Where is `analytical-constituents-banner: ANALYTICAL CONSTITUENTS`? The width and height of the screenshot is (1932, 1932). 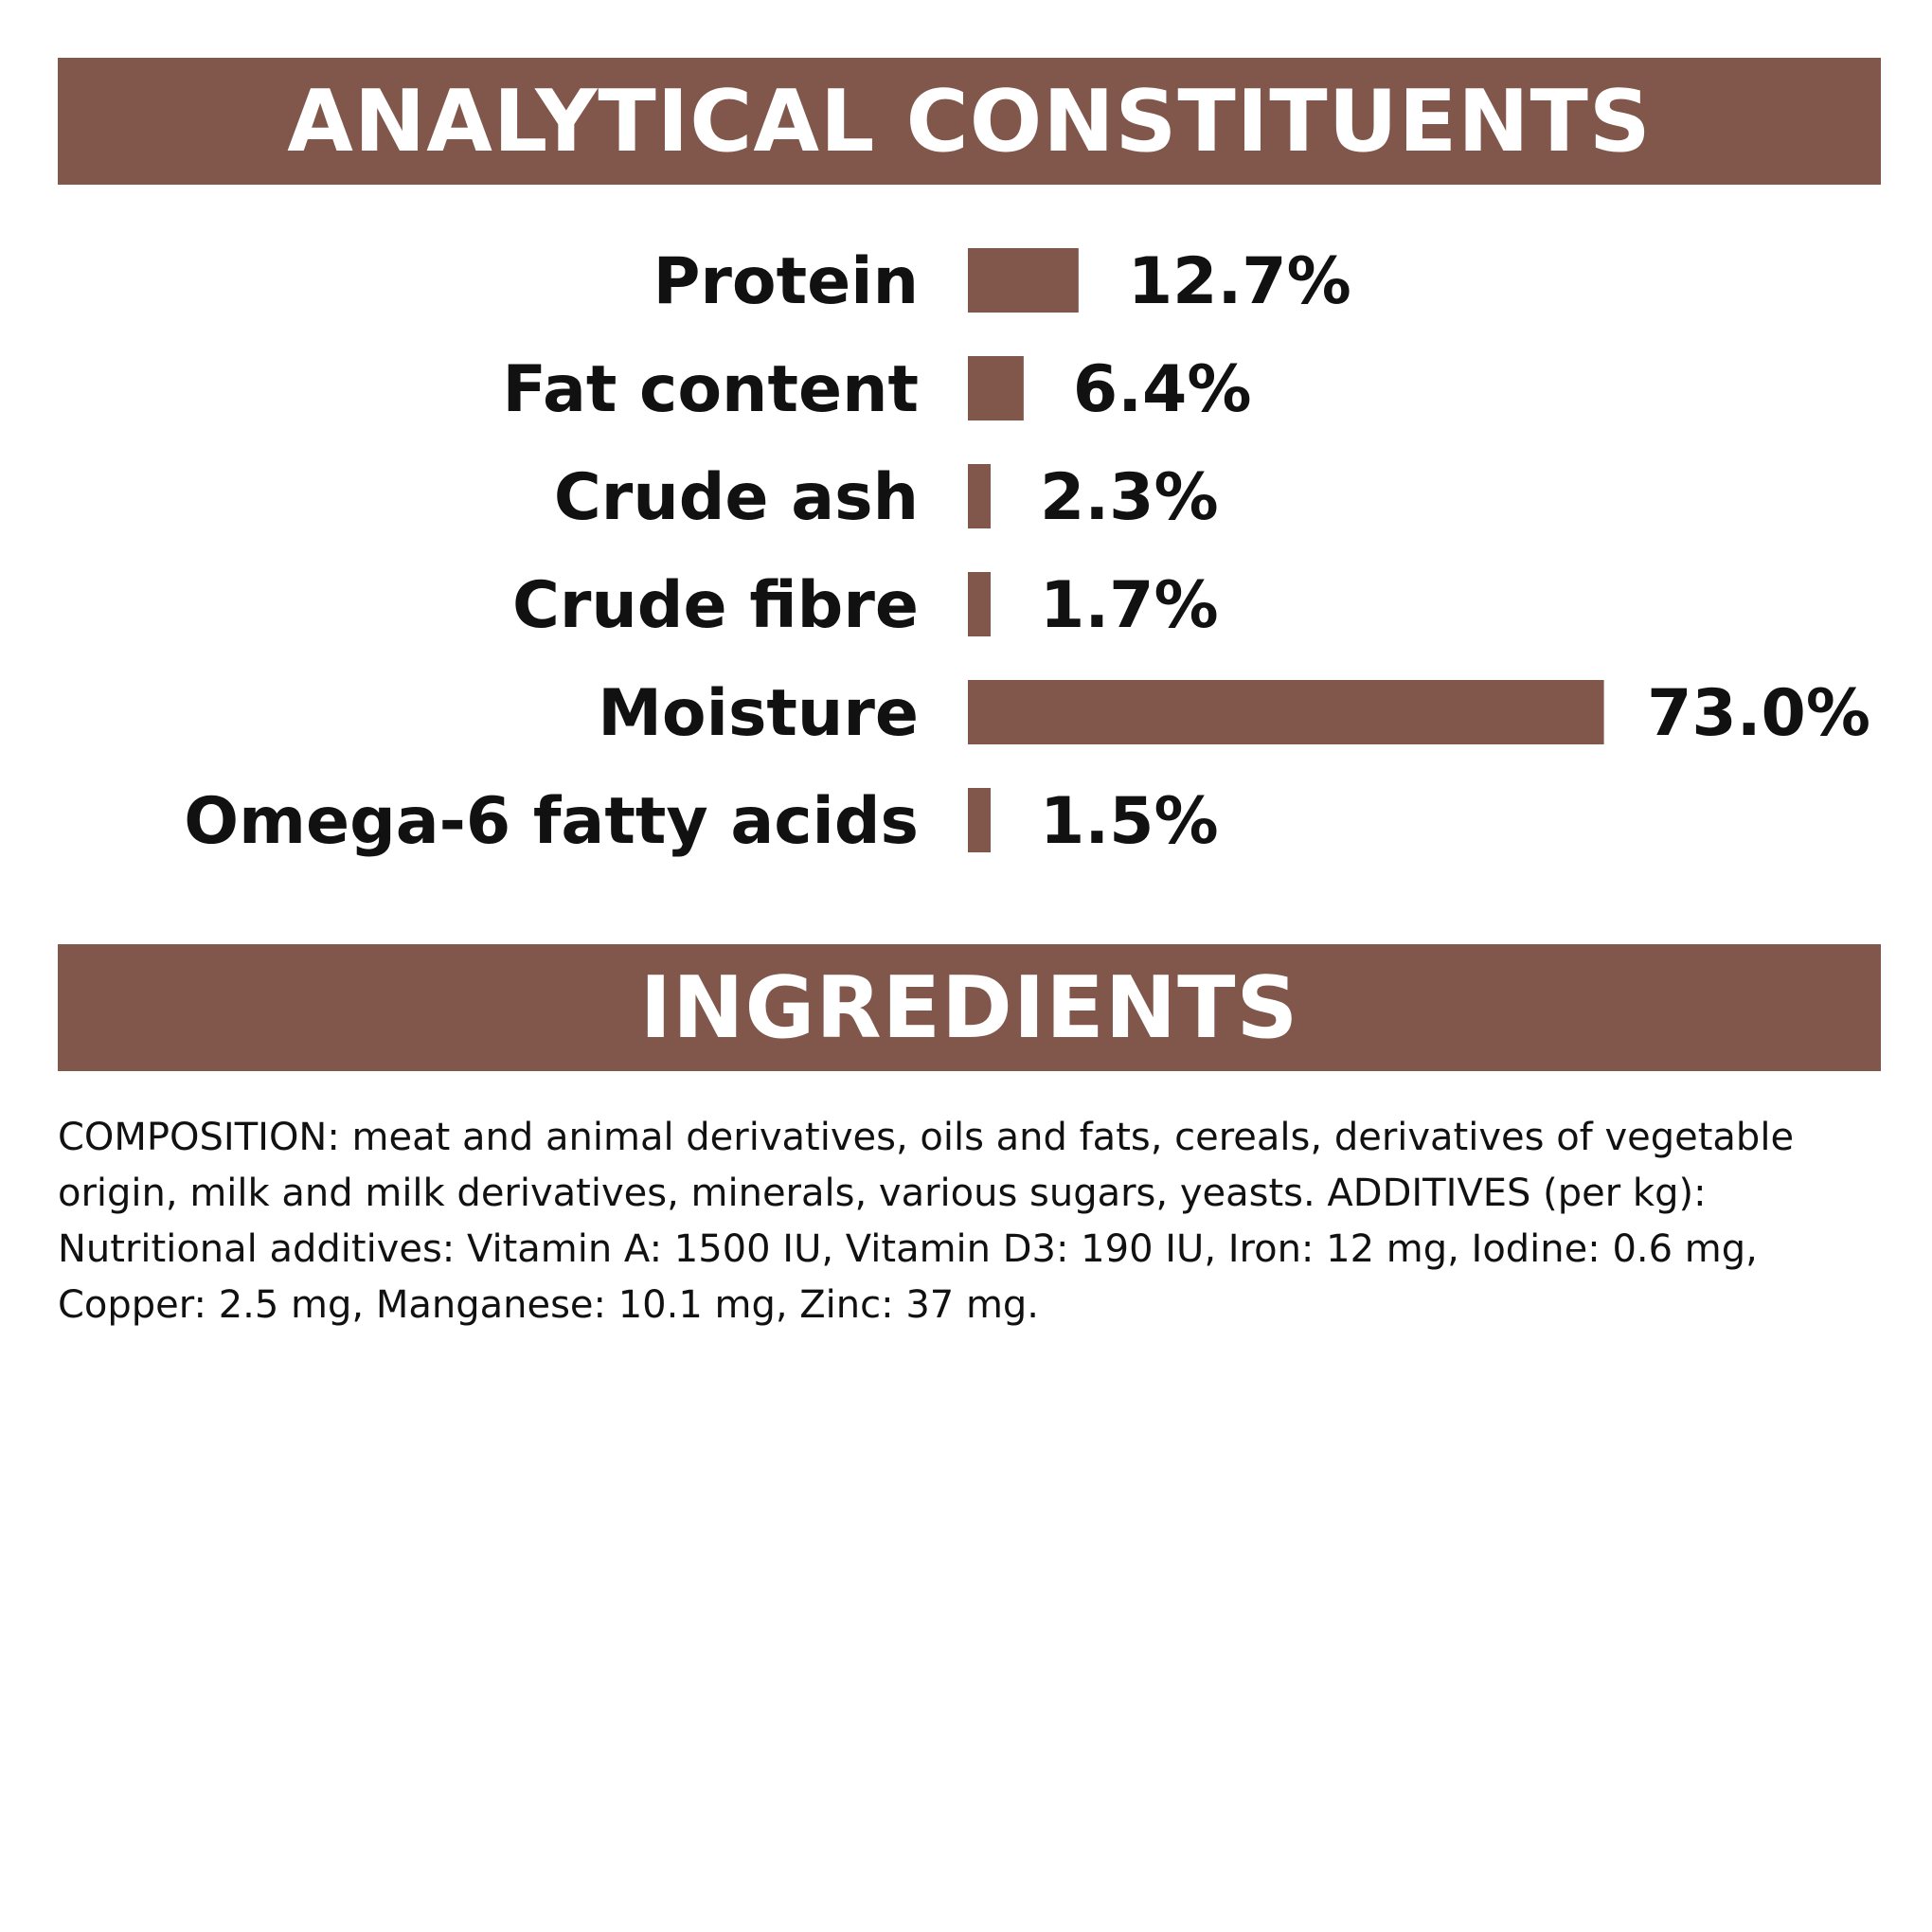
analytical-constituents-banner: ANALYTICAL CONSTITUENTS is located at coordinates (969, 121).